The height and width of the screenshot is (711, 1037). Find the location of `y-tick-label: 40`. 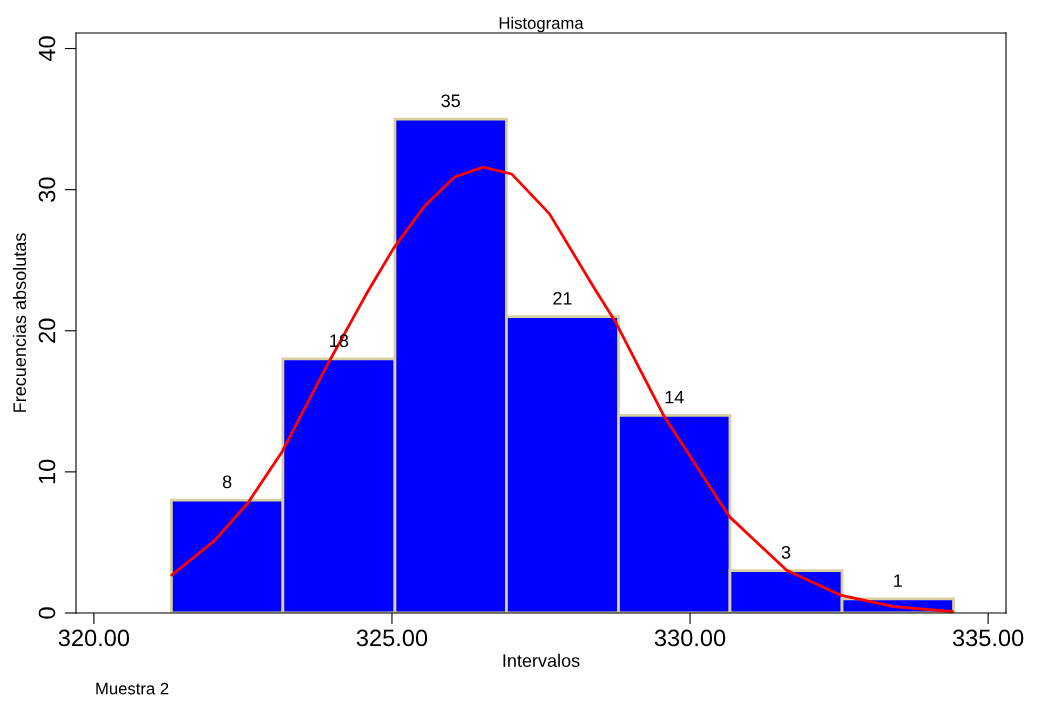

y-tick-label: 40 is located at coordinates (47, 49).